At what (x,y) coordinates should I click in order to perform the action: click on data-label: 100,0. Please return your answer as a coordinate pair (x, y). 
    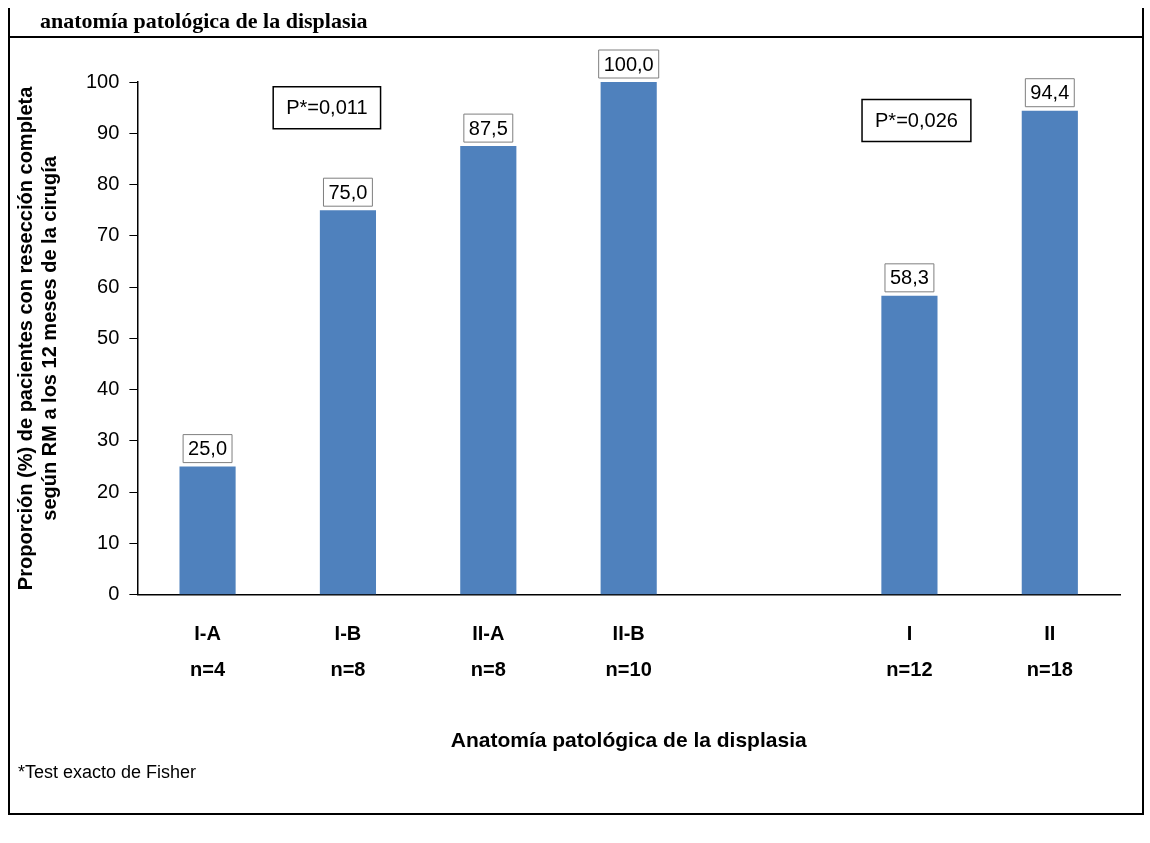
    Looking at the image, I should click on (628, 63).